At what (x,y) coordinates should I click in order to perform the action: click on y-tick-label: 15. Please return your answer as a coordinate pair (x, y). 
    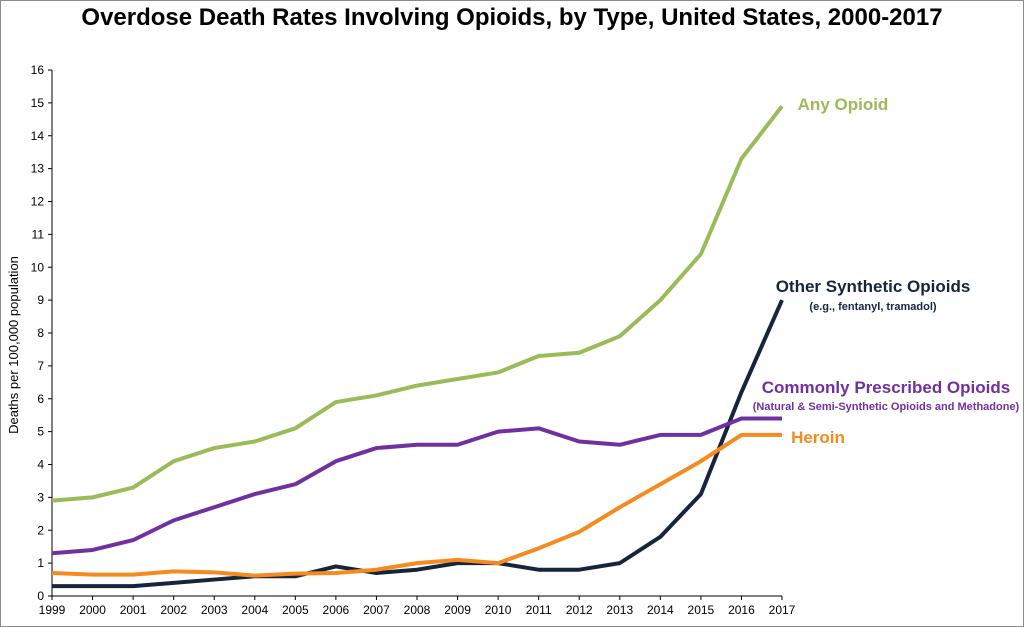
    Looking at the image, I should click on (38, 103).